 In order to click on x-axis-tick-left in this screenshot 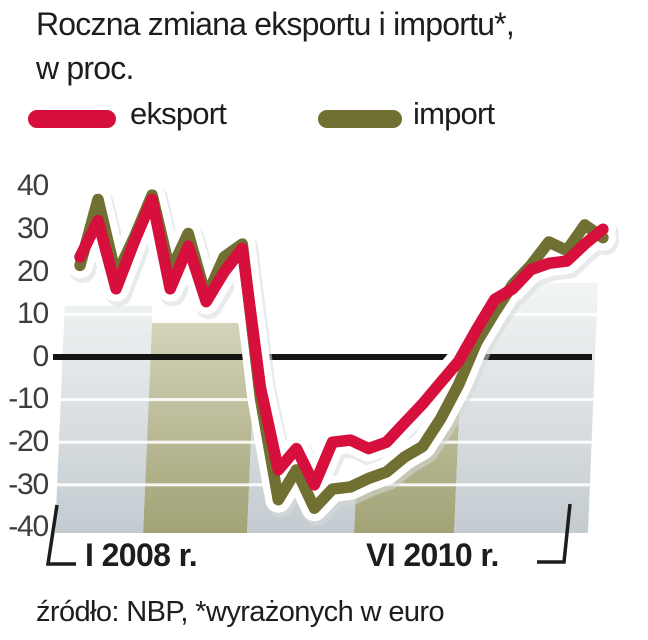, I will do `click(60, 535)`.